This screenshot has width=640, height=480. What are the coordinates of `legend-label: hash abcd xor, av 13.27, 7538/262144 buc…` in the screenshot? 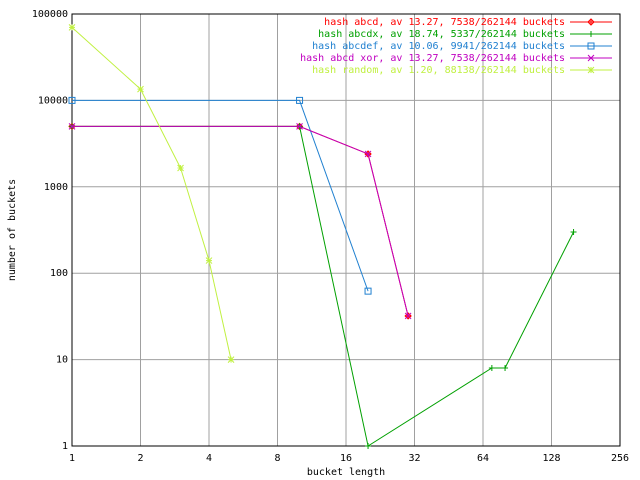 It's located at (432, 58).